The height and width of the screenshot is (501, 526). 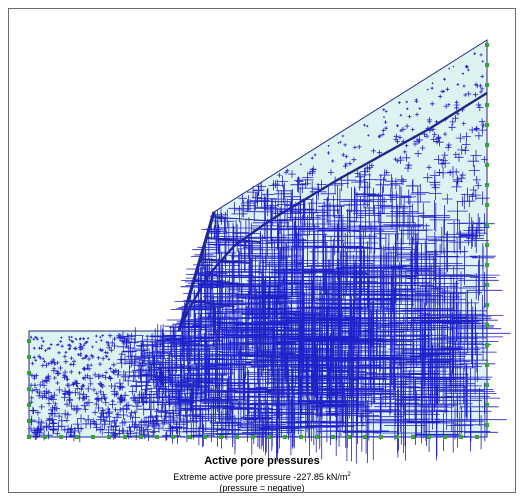 What do you see at coordinates (337, 477) in the screenshot?
I see `extreme-unit: kN/m` at bounding box center [337, 477].